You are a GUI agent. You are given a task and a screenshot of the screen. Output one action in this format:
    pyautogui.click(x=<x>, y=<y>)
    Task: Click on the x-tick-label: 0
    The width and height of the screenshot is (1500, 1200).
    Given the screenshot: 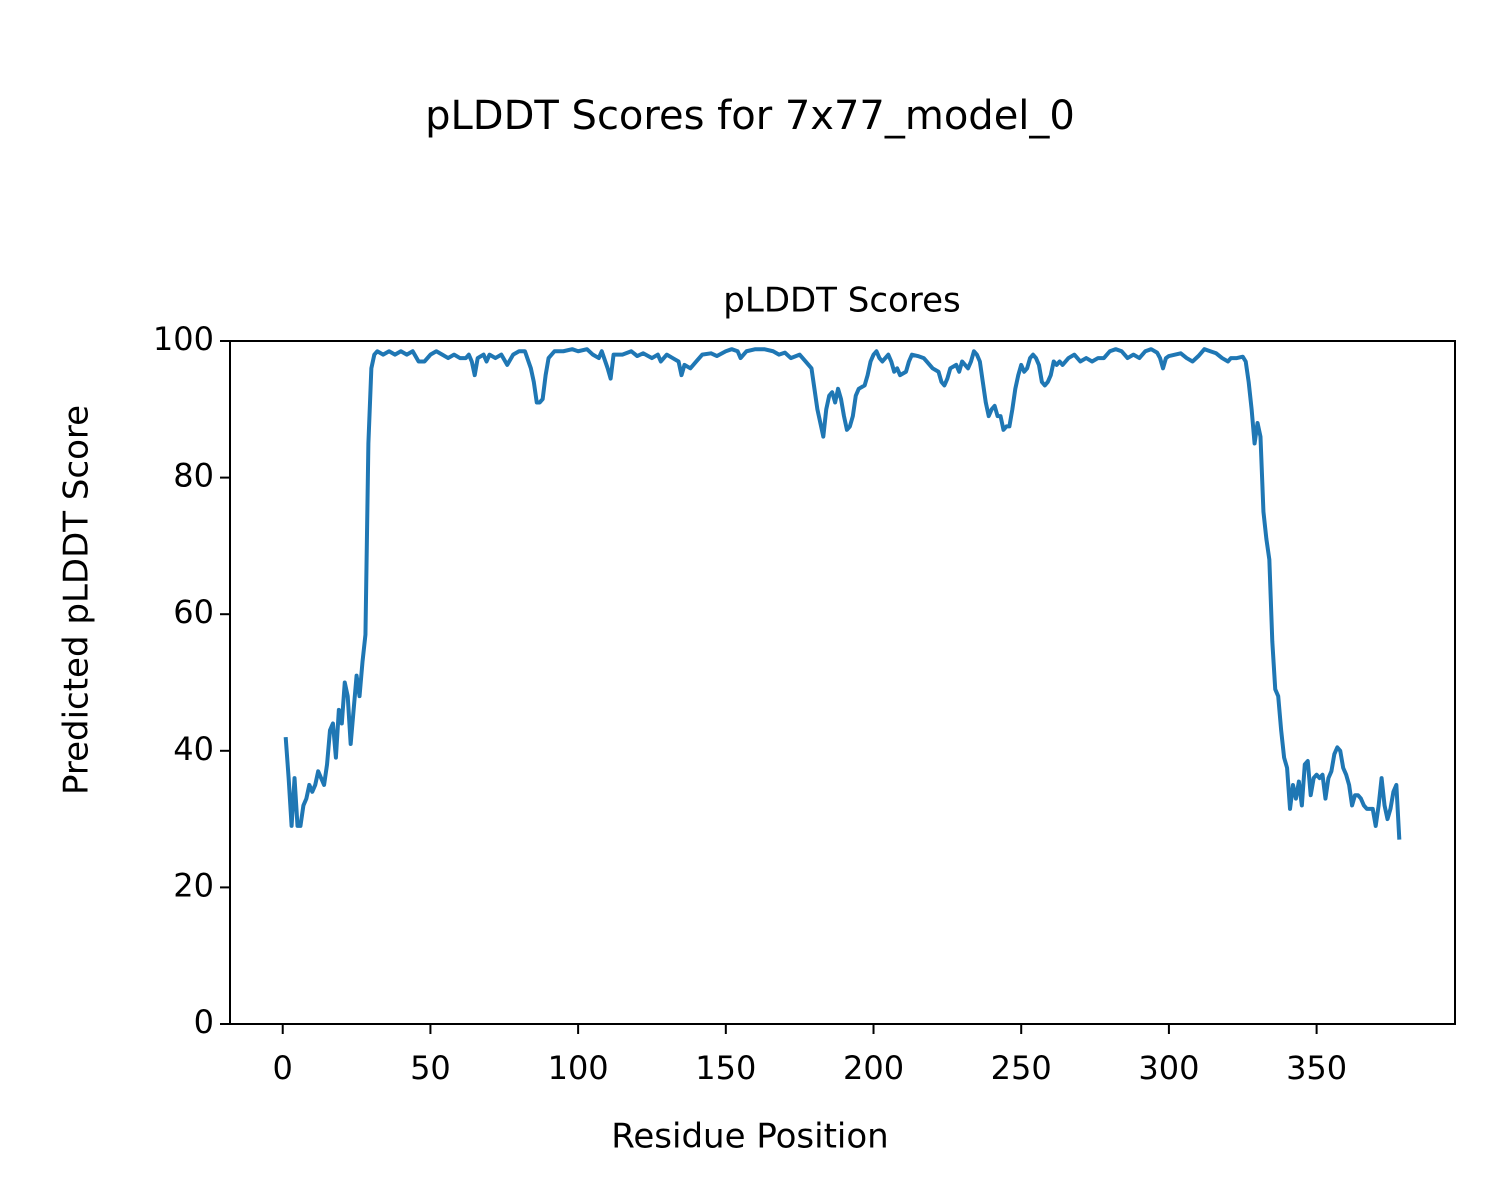 What is the action you would take?
    pyautogui.click(x=283, y=1068)
    